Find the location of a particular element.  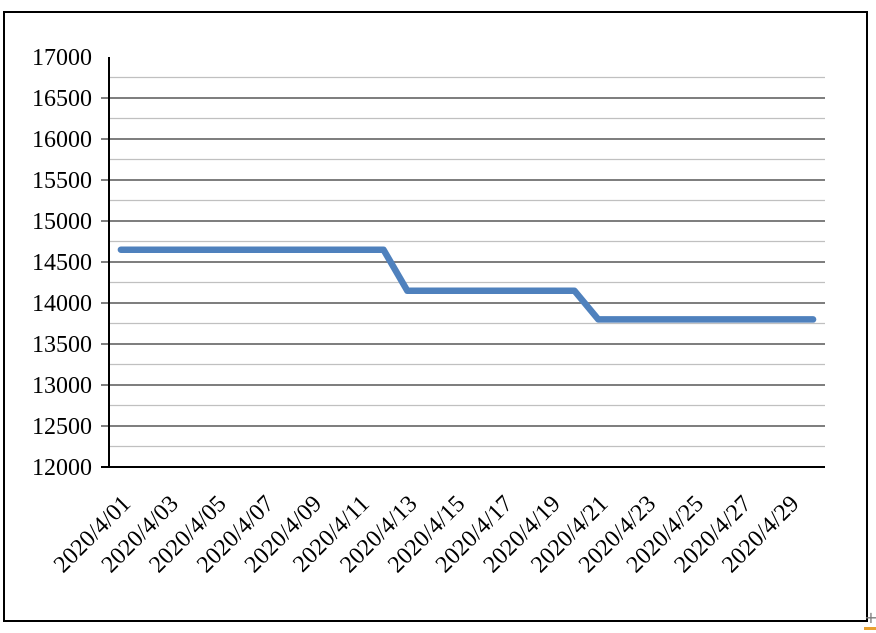

corner-accent-mark is located at coordinates (870, 628).